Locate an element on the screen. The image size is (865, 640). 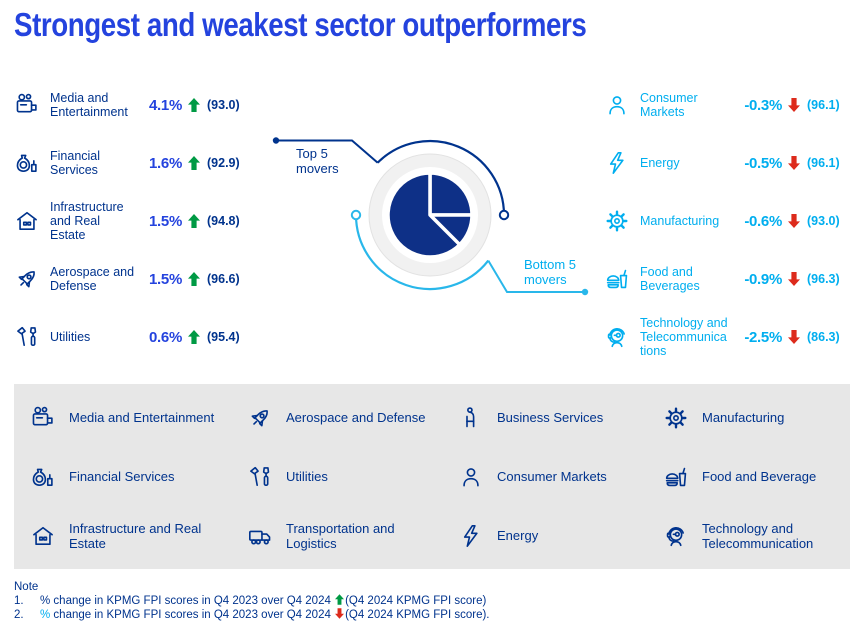
pct-change: 1.6% is located at coordinates (165, 163).